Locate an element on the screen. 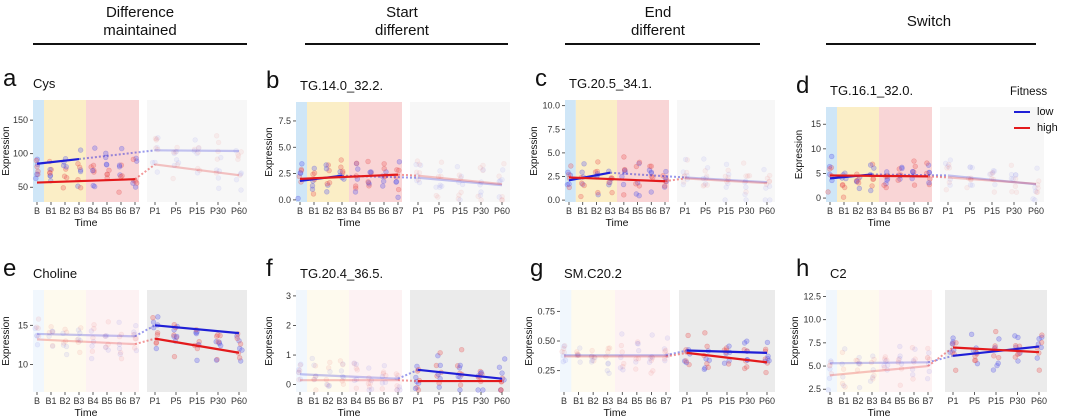 The width and height of the screenshot is (1065, 416). trend-line-right-high is located at coordinates (460, 180).